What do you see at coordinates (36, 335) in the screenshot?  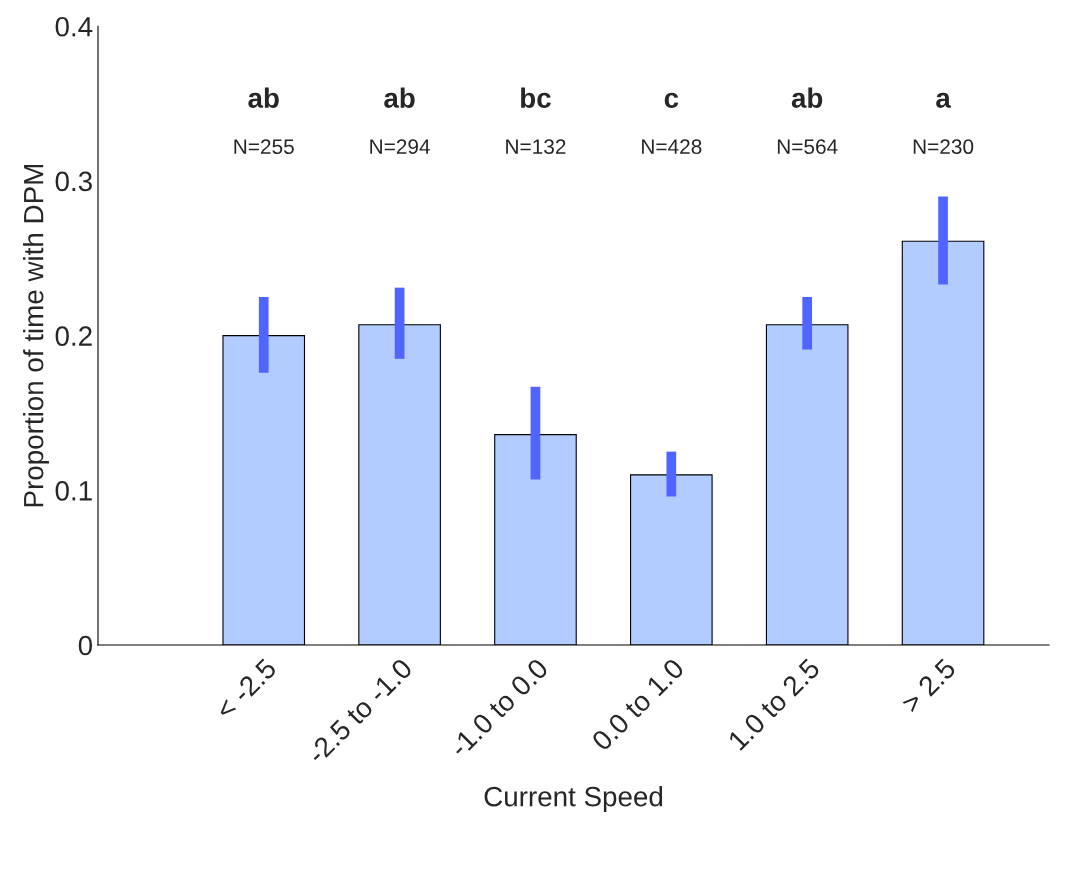 I see `y-axis-title: Proportion of time with DPM` at bounding box center [36, 335].